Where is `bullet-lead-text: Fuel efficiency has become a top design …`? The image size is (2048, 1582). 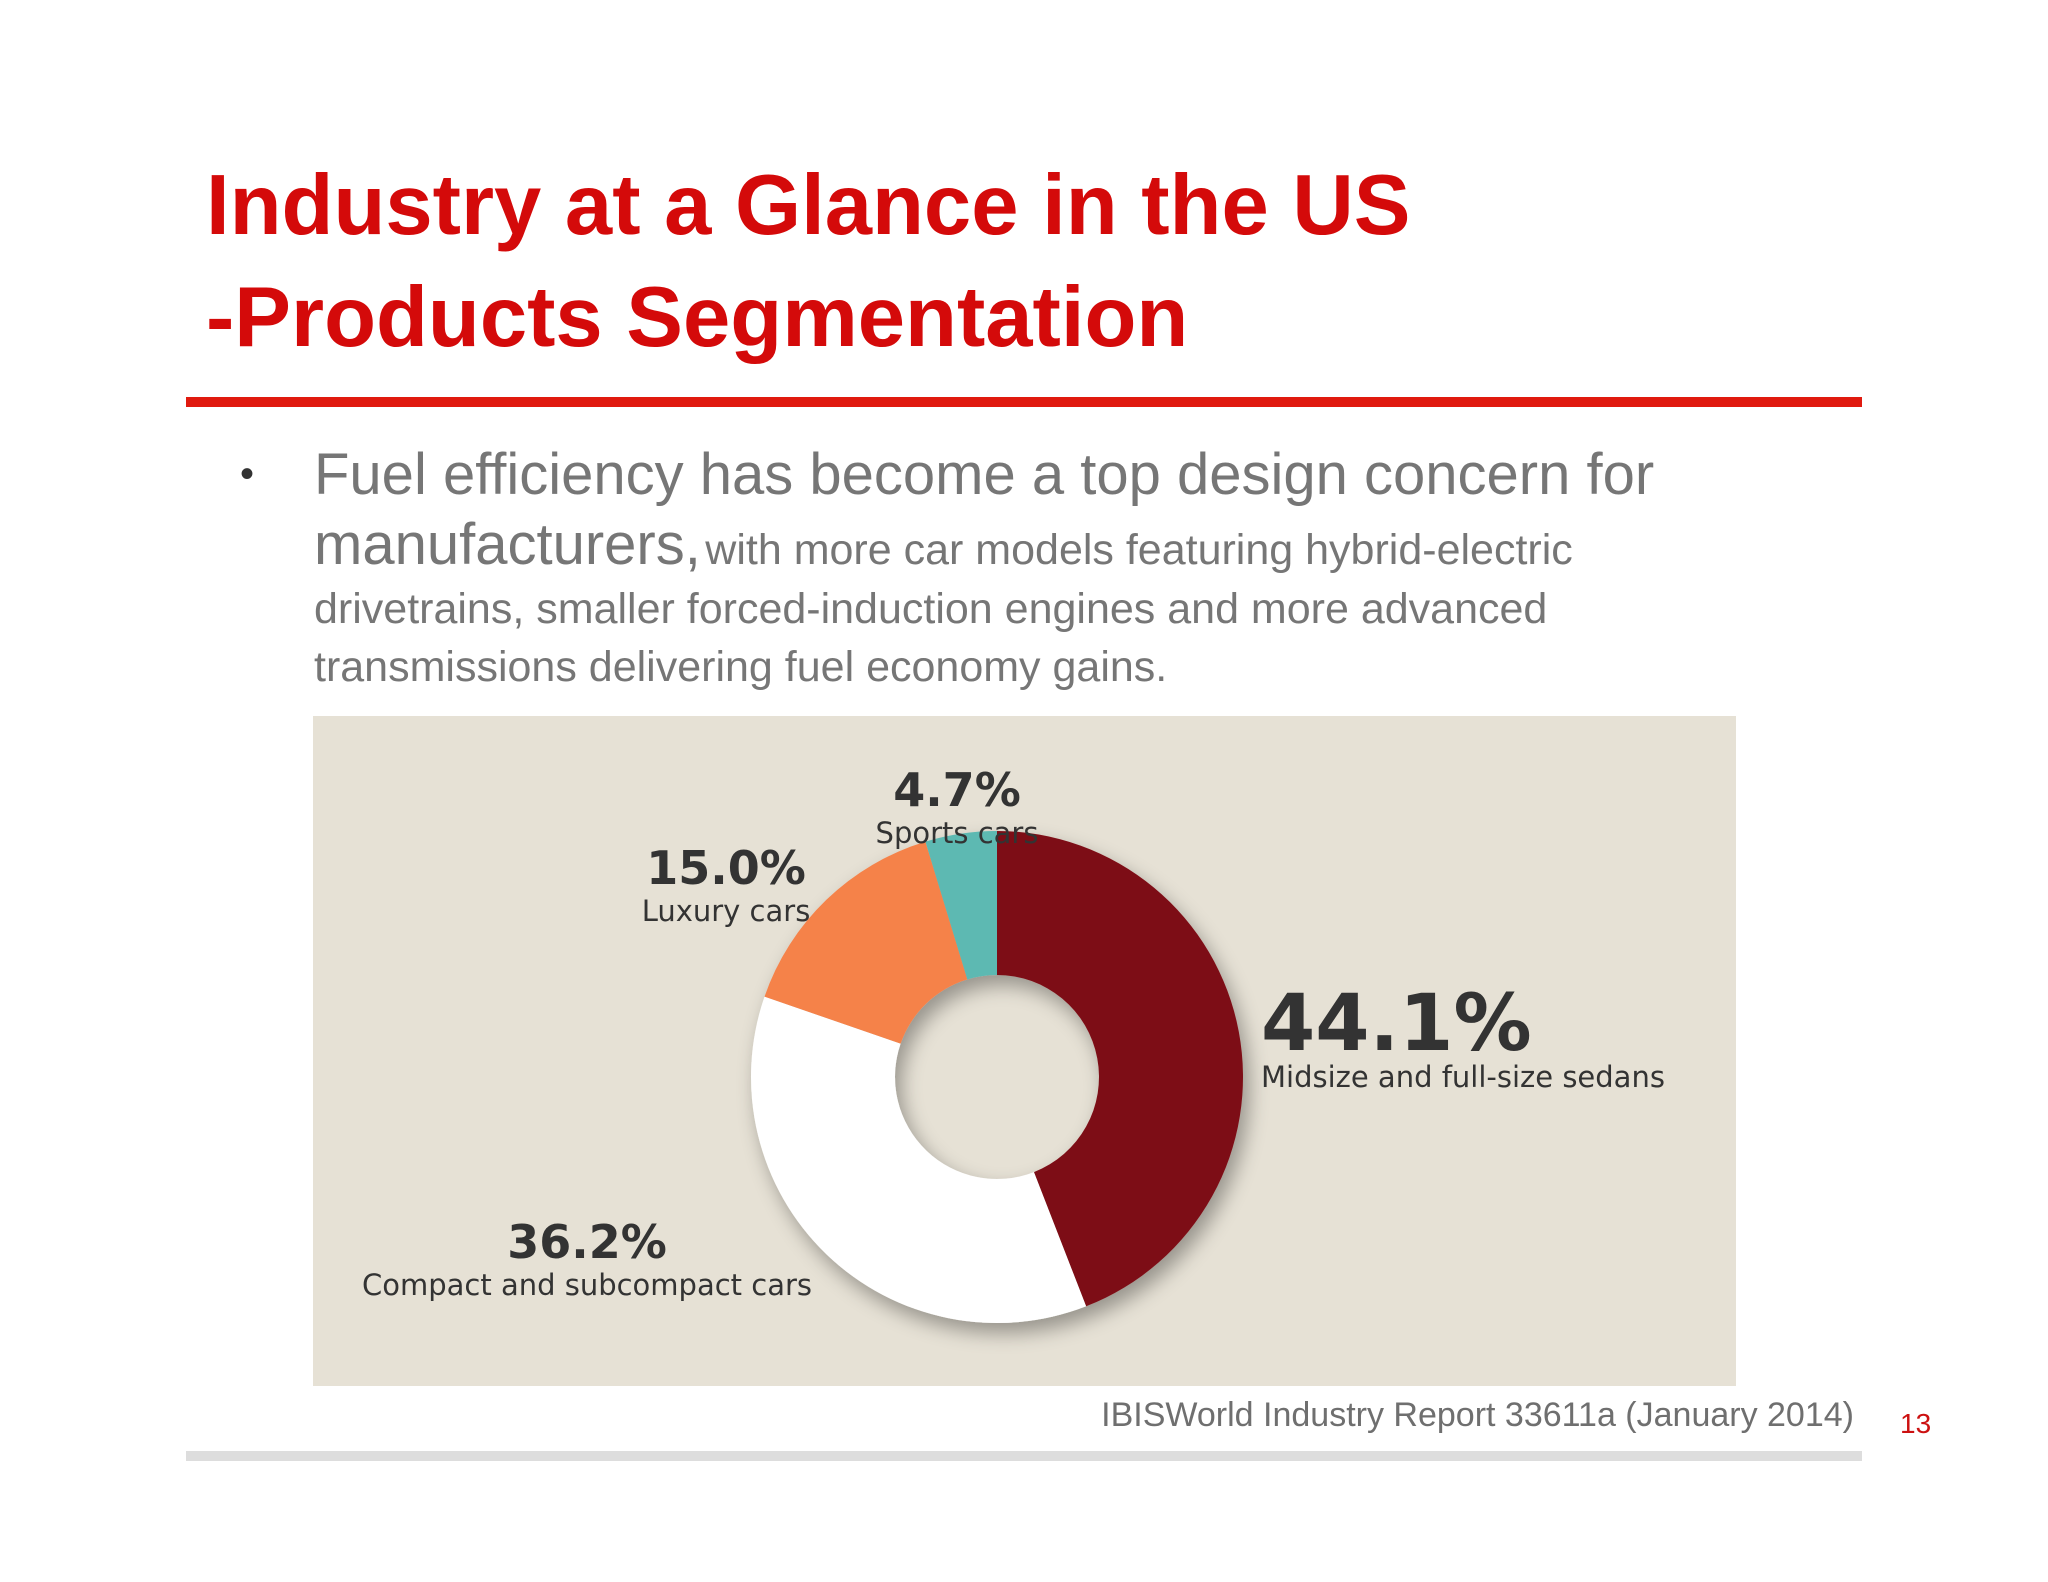 bullet-lead-text: Fuel efficiency has become a top design … is located at coordinates (984, 509).